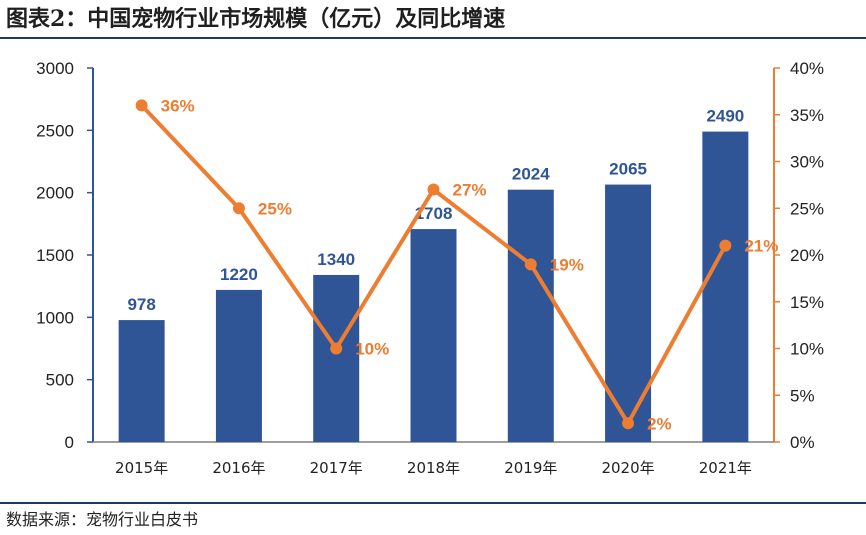  Describe the element at coordinates (336, 468) in the screenshot. I see `x-tick-label: 2017年` at that location.